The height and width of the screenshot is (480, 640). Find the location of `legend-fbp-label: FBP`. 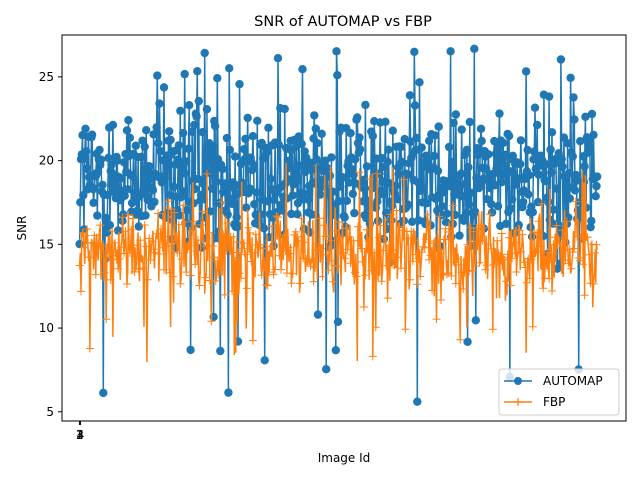

legend-fbp-label: FBP is located at coordinates (554, 402).